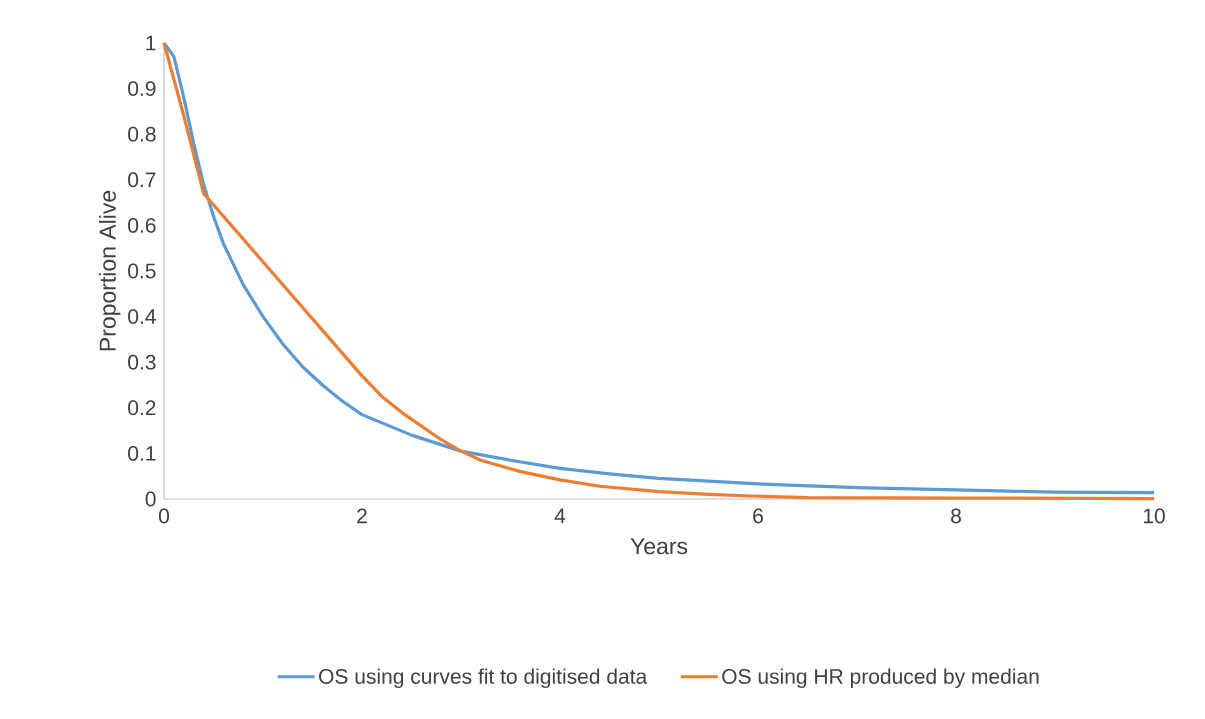 The height and width of the screenshot is (719, 1205). What do you see at coordinates (142, 408) in the screenshot?
I see `y-tick-label: 0.2` at bounding box center [142, 408].